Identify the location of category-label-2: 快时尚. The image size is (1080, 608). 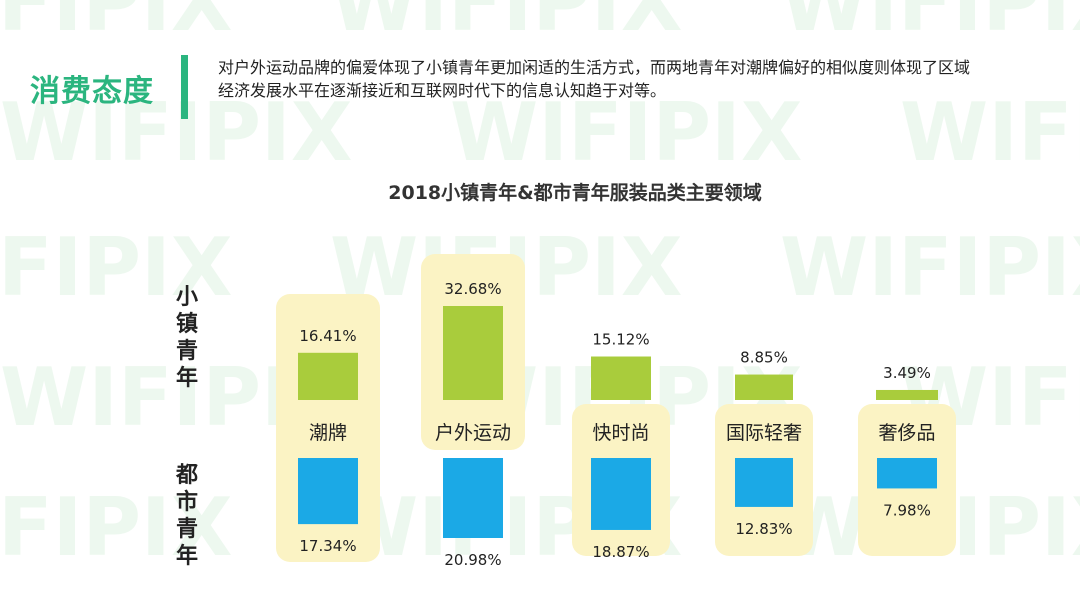
(620, 433).